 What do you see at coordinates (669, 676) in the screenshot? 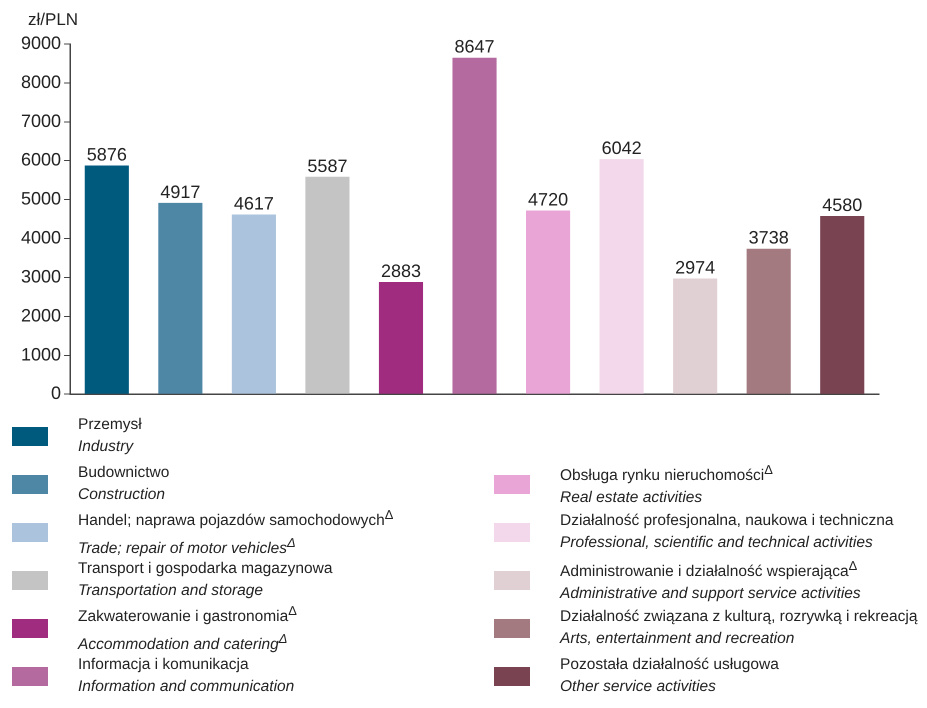
I see `legend-label: Pozostała działalność usługowa Other service activities` at bounding box center [669, 676].